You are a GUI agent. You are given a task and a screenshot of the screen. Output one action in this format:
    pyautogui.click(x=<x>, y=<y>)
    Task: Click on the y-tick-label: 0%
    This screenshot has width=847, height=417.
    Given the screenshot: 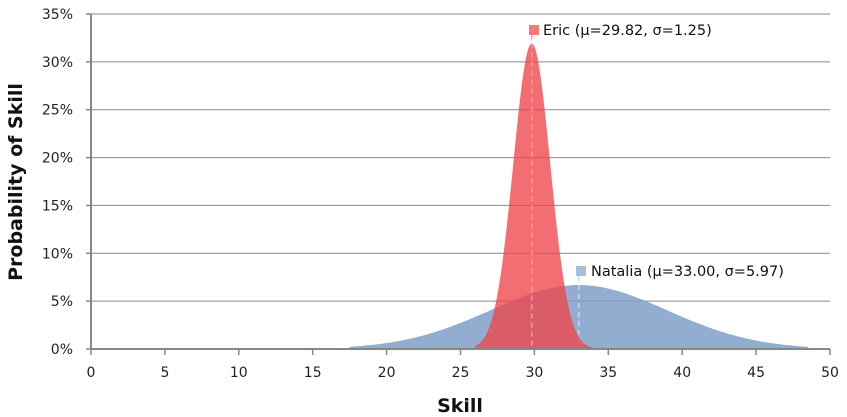 What is the action you would take?
    pyautogui.click(x=62, y=350)
    